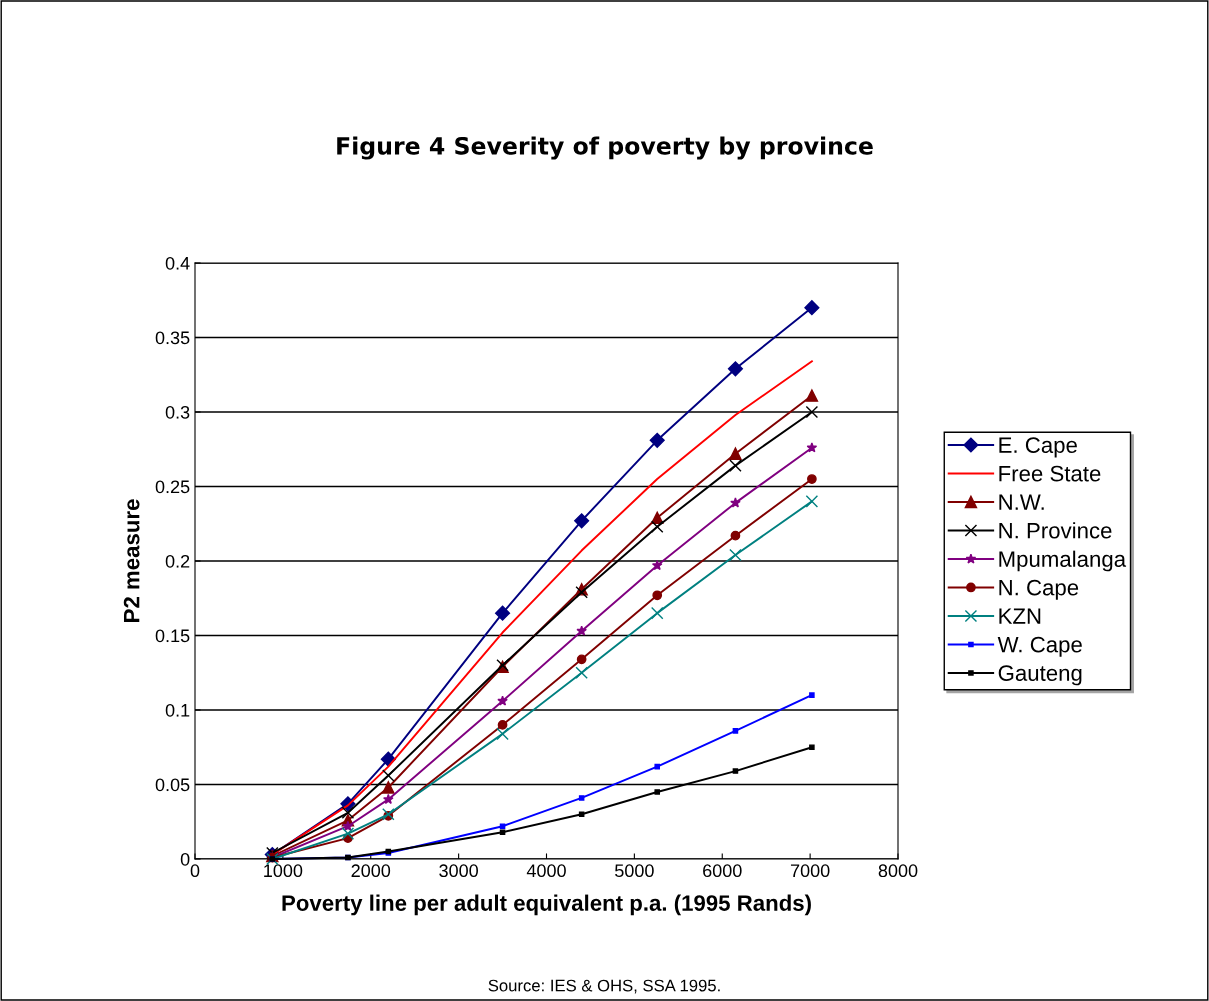 The image size is (1209, 1001). I want to click on legend-label: Mpumalanga, so click(1063, 561).